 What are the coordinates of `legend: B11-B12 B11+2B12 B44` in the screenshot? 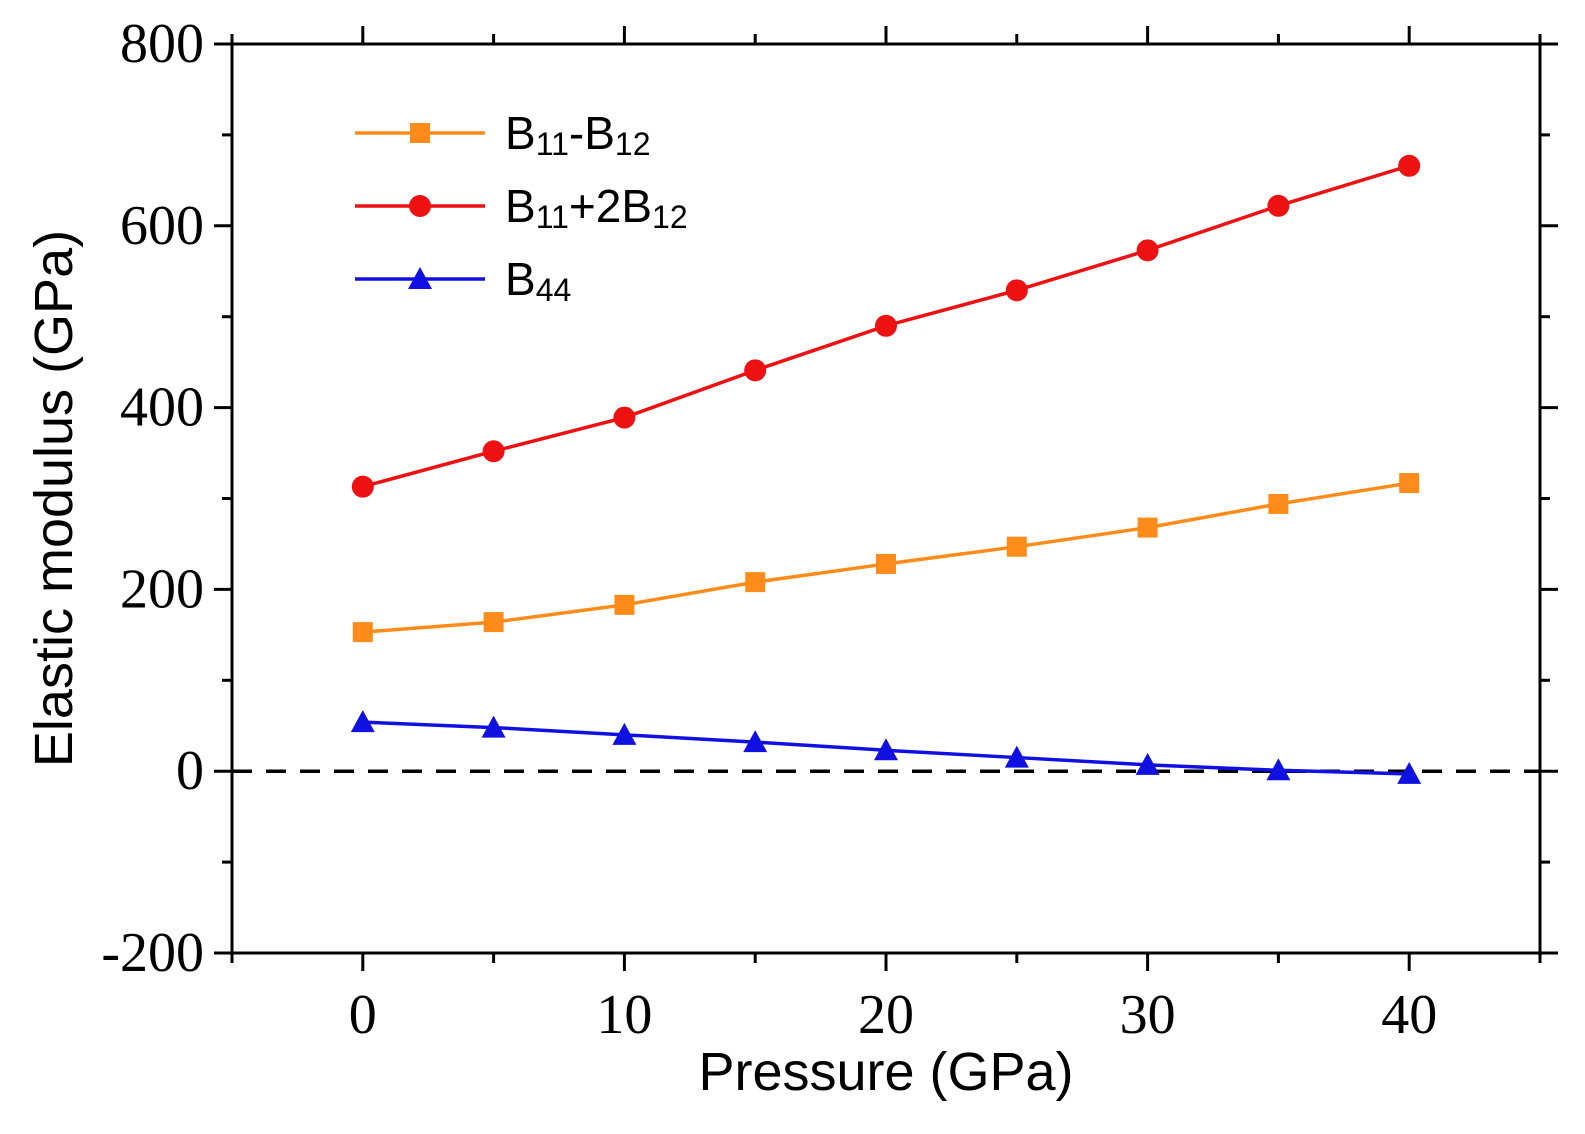 It's located at (521, 207).